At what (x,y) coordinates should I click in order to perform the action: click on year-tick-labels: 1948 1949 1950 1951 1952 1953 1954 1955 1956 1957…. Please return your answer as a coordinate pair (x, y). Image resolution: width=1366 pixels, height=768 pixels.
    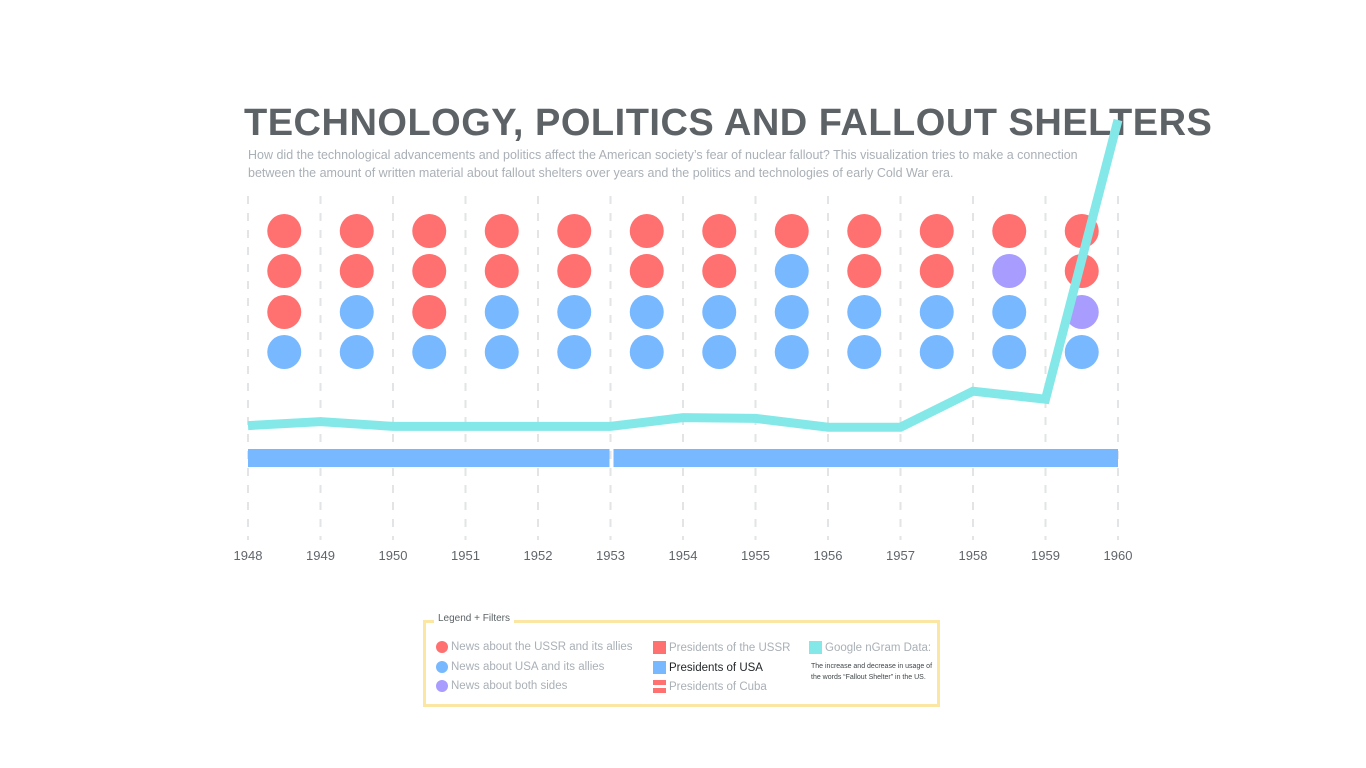
    Looking at the image, I should click on (683, 555).